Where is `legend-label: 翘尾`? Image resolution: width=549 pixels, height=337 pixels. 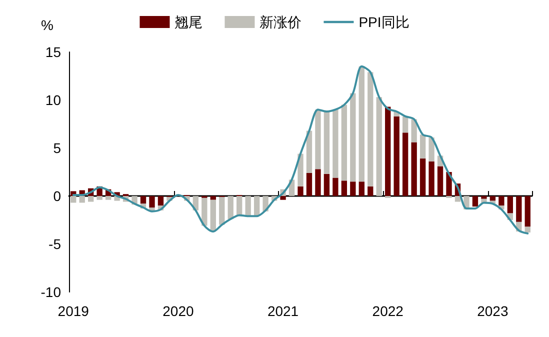
legend-label: 翘尾 is located at coordinates (188, 22).